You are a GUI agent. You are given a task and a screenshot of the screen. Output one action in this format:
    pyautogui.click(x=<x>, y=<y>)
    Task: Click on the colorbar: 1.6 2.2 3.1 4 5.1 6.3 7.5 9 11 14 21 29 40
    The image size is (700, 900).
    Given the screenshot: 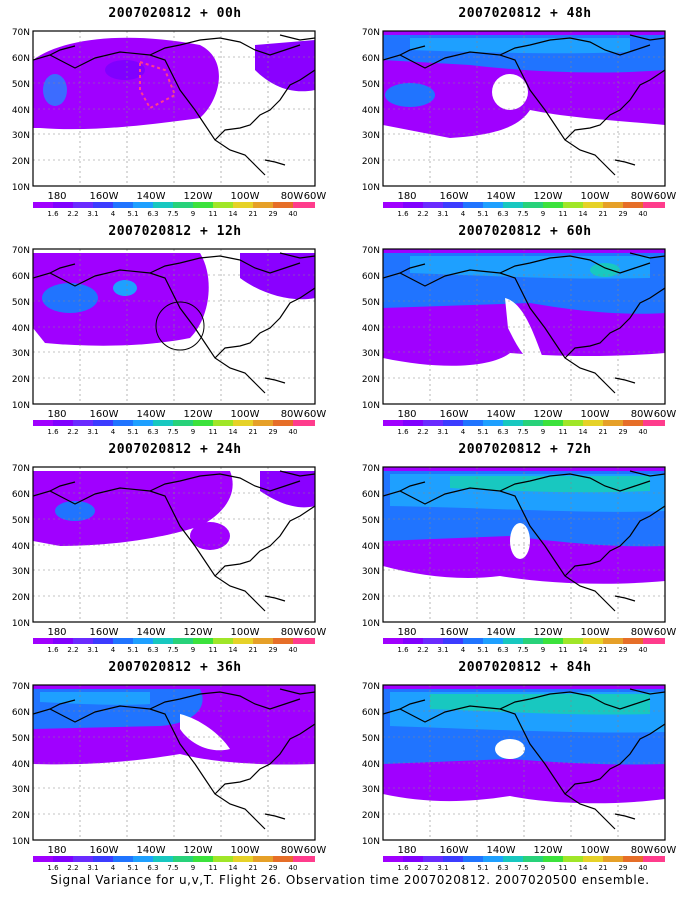 What is the action you would take?
    pyautogui.click(x=174, y=210)
    